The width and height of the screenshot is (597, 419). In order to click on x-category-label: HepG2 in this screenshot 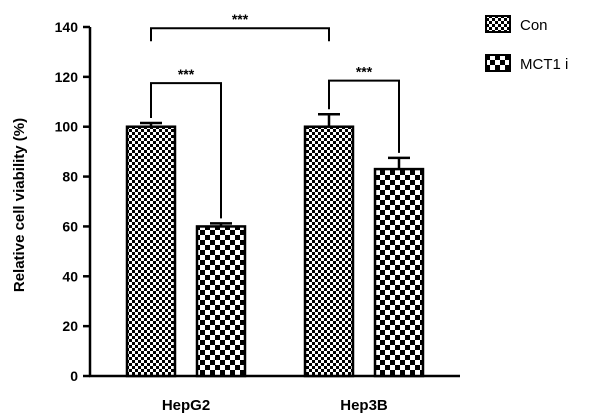, I will do `click(186, 405)`.